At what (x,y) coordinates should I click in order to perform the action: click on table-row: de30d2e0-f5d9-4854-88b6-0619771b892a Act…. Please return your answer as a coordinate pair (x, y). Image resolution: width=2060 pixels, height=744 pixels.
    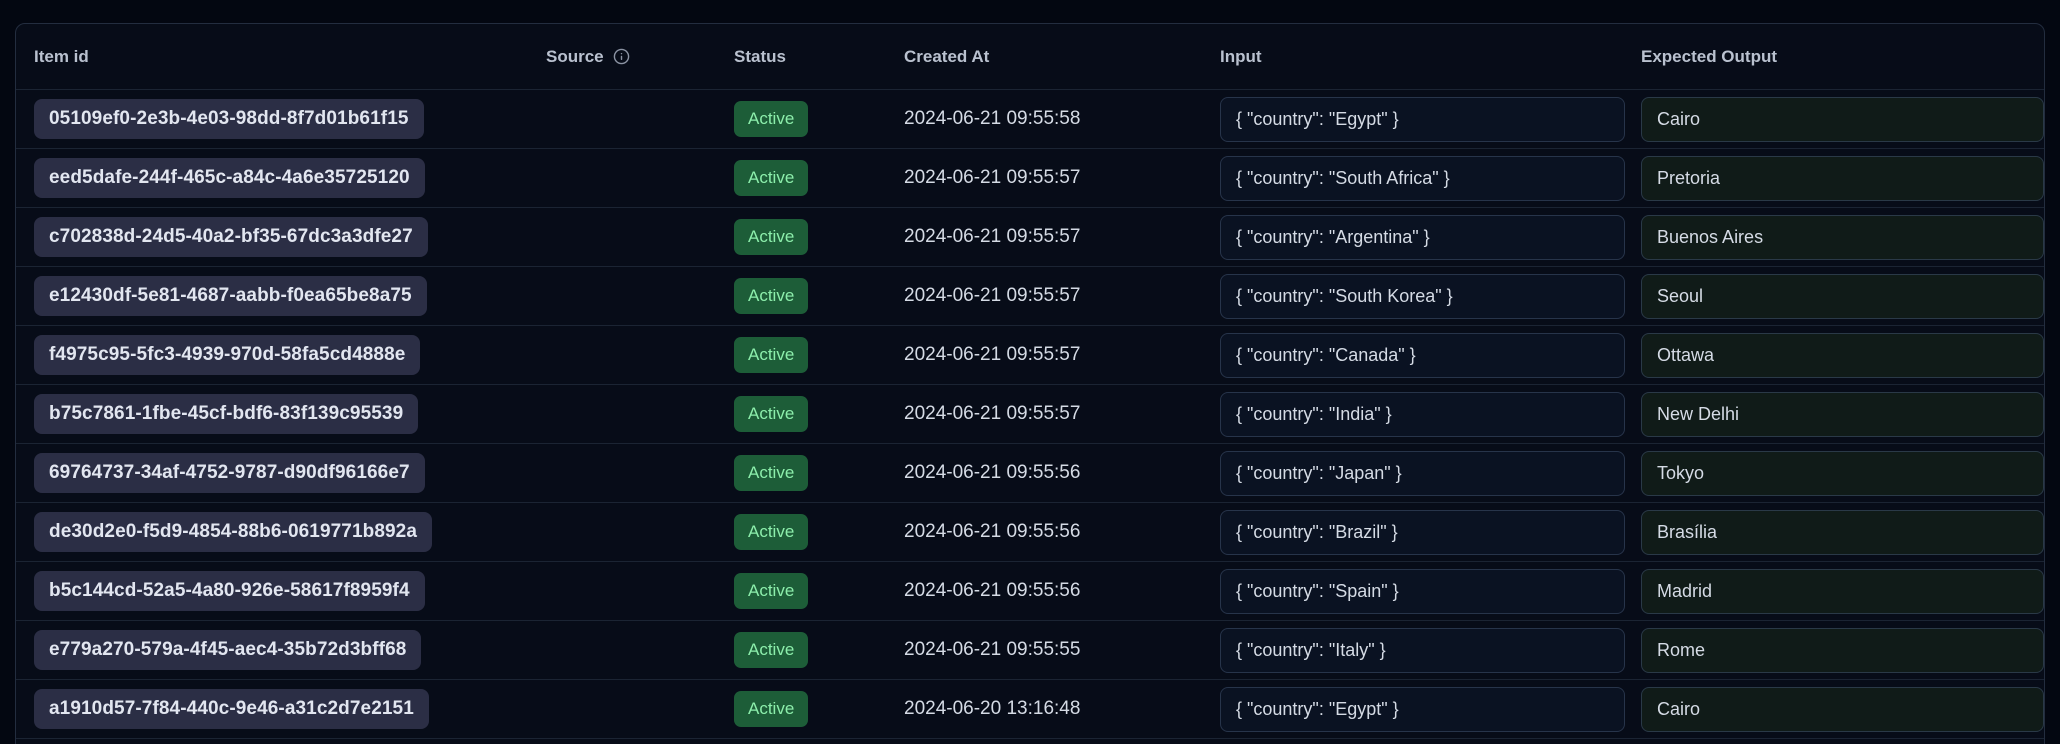
    Looking at the image, I should click on (1030, 532).